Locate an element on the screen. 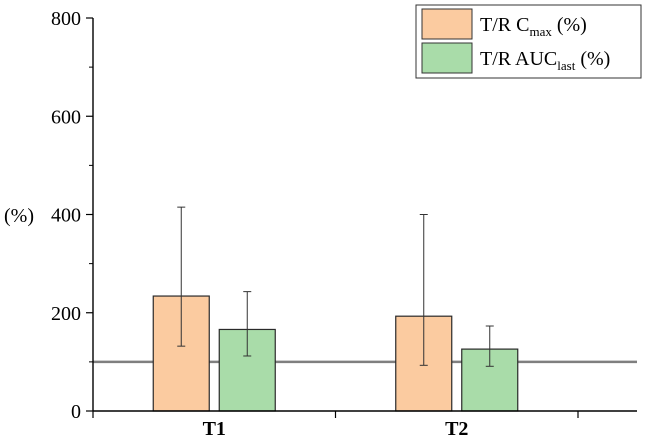  x-tick-label: T2 is located at coordinates (456, 429).